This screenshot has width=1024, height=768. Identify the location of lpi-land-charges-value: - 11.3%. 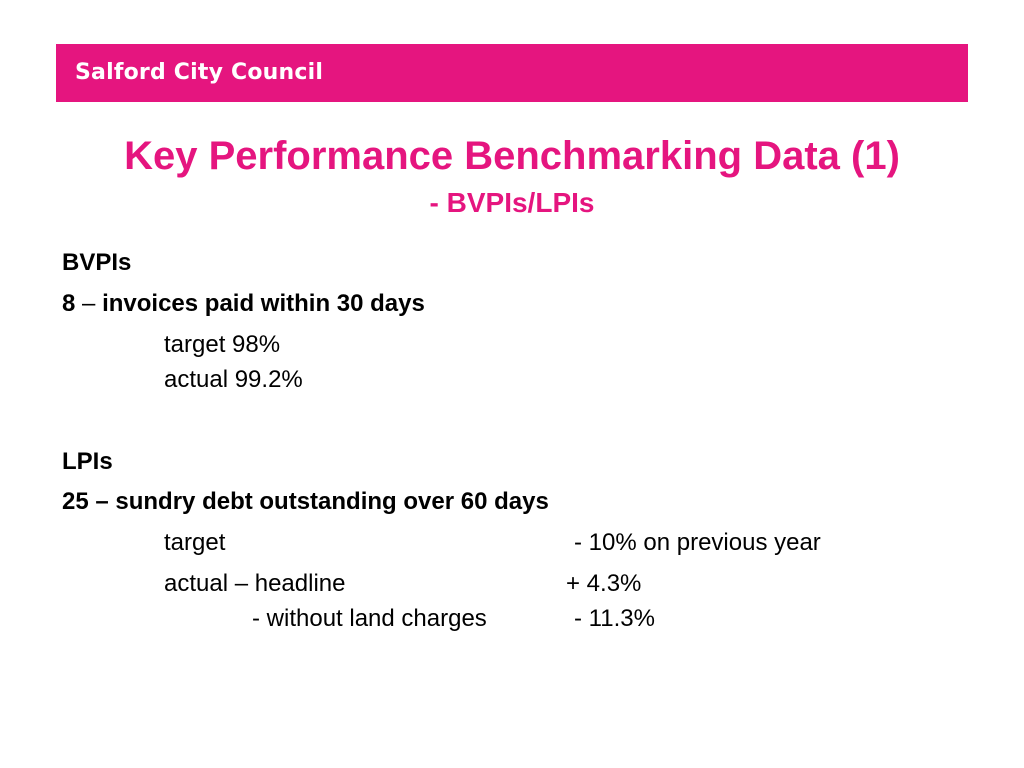
(614, 618).